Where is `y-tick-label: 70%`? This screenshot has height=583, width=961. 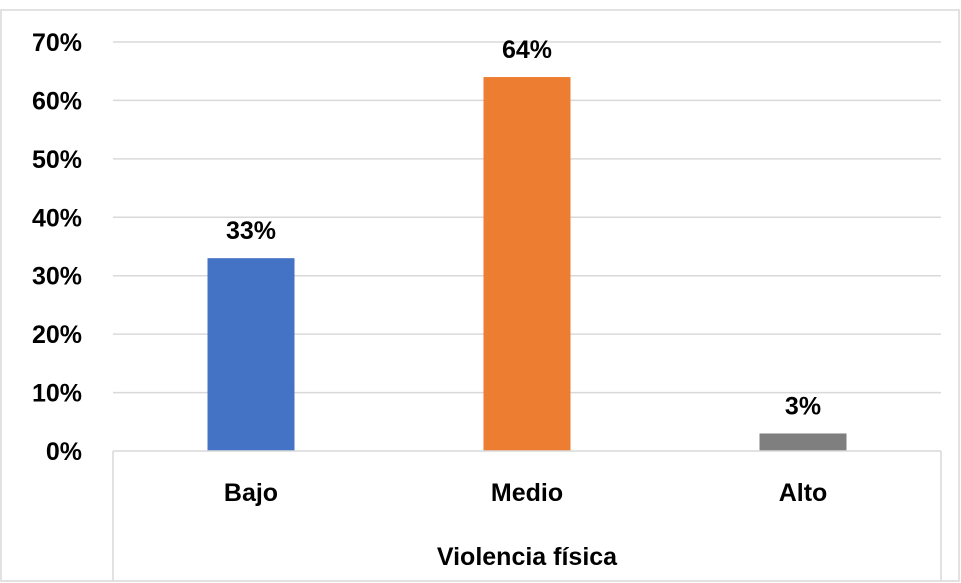
y-tick-label: 70% is located at coordinates (57, 43).